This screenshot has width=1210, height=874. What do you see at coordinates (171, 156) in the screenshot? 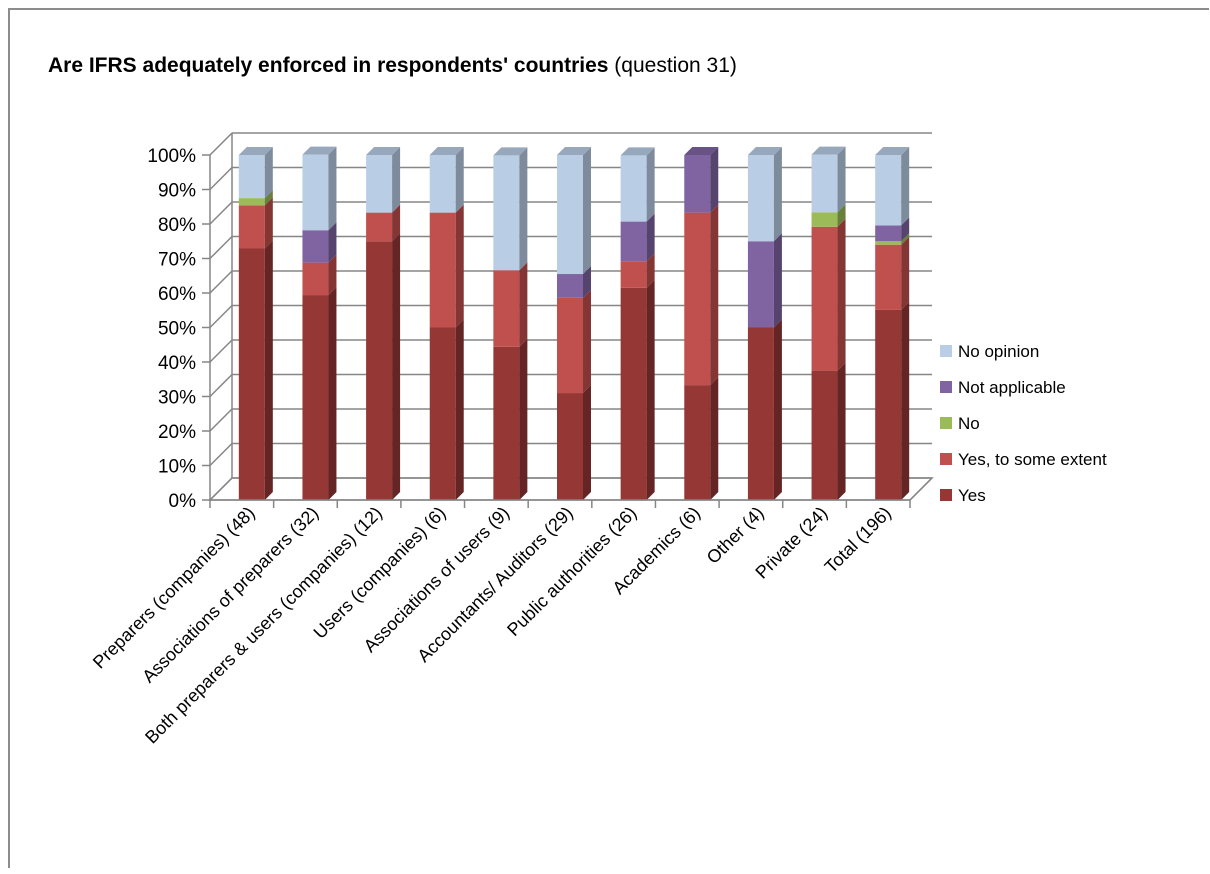
I see `y-tick-label: 100%` at bounding box center [171, 156].